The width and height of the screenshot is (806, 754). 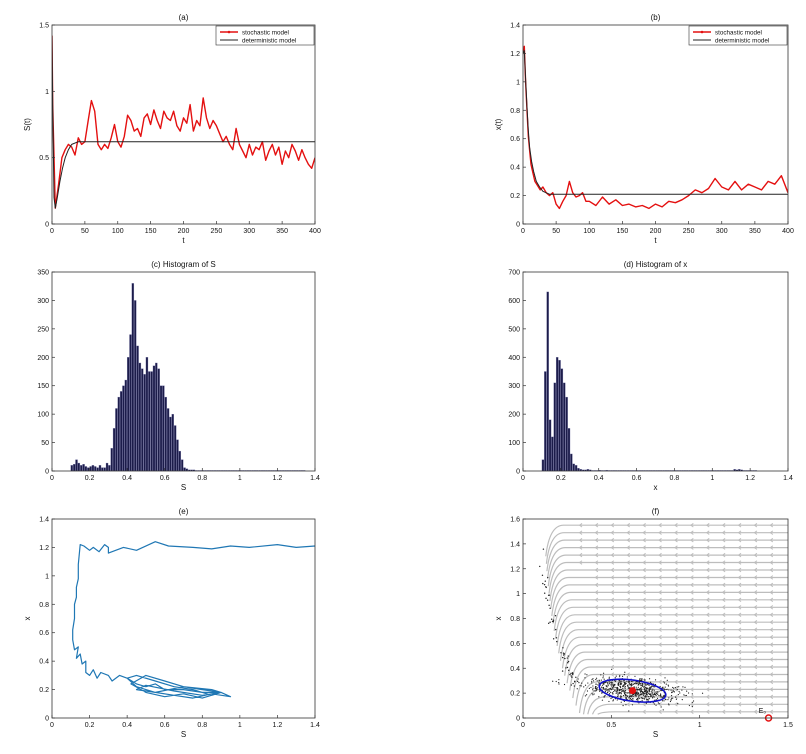 I want to click on x-axis-label: t, so click(x=655, y=240).